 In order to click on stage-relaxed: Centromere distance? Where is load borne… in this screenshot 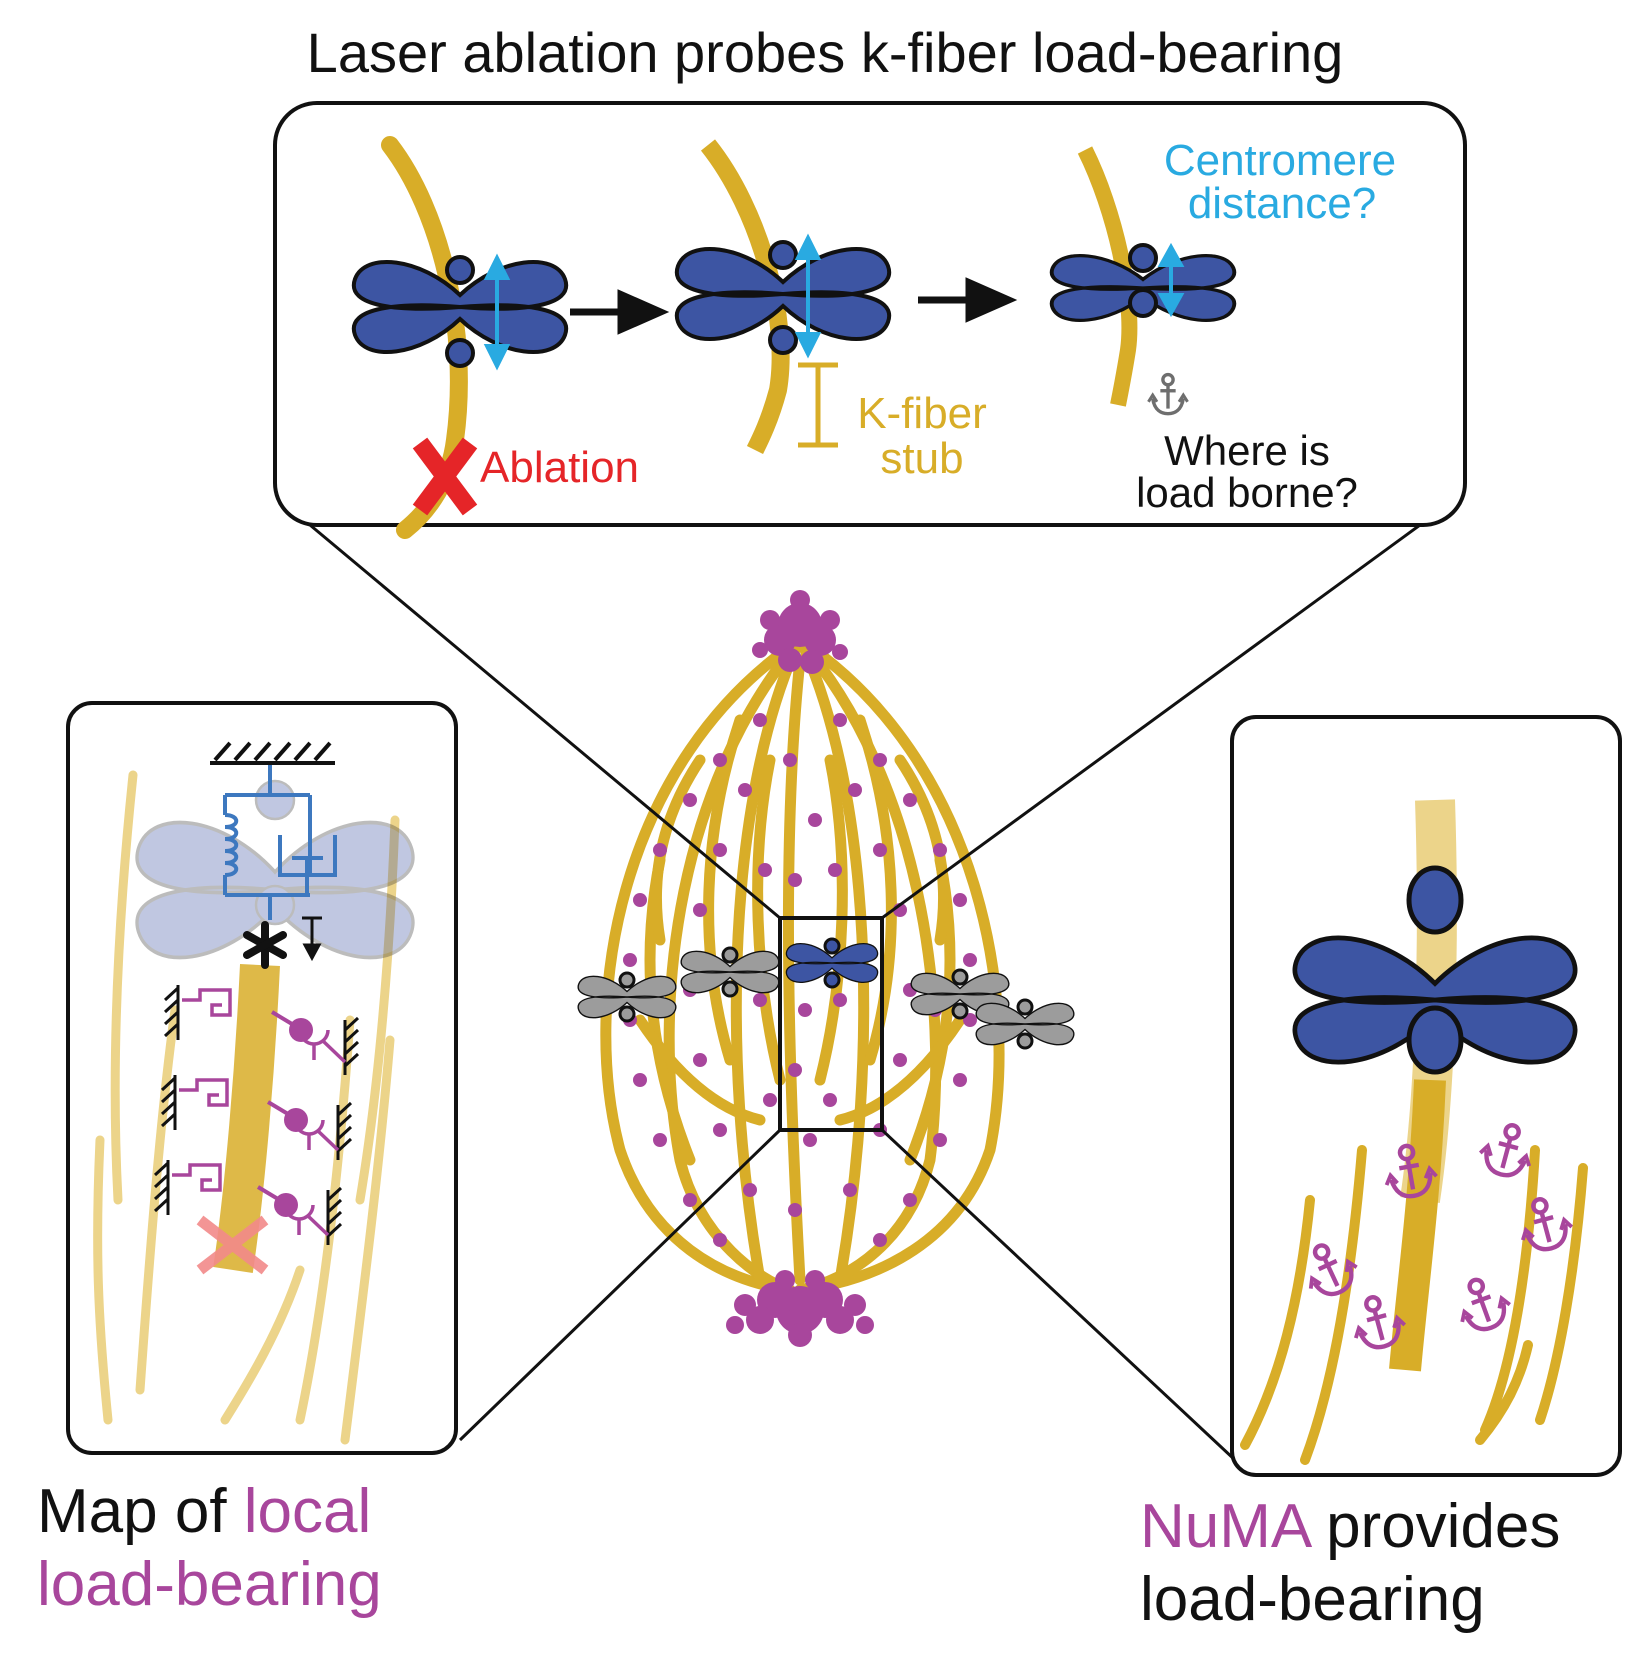, I will do `click(1222, 326)`.